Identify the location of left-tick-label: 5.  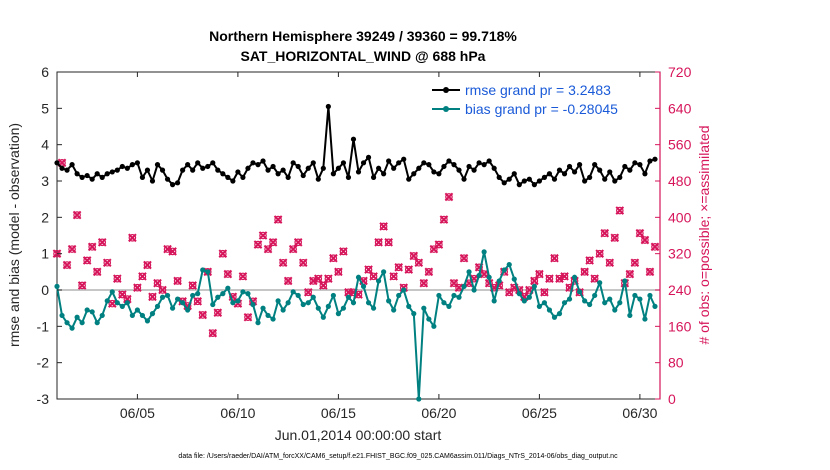
(45, 108).